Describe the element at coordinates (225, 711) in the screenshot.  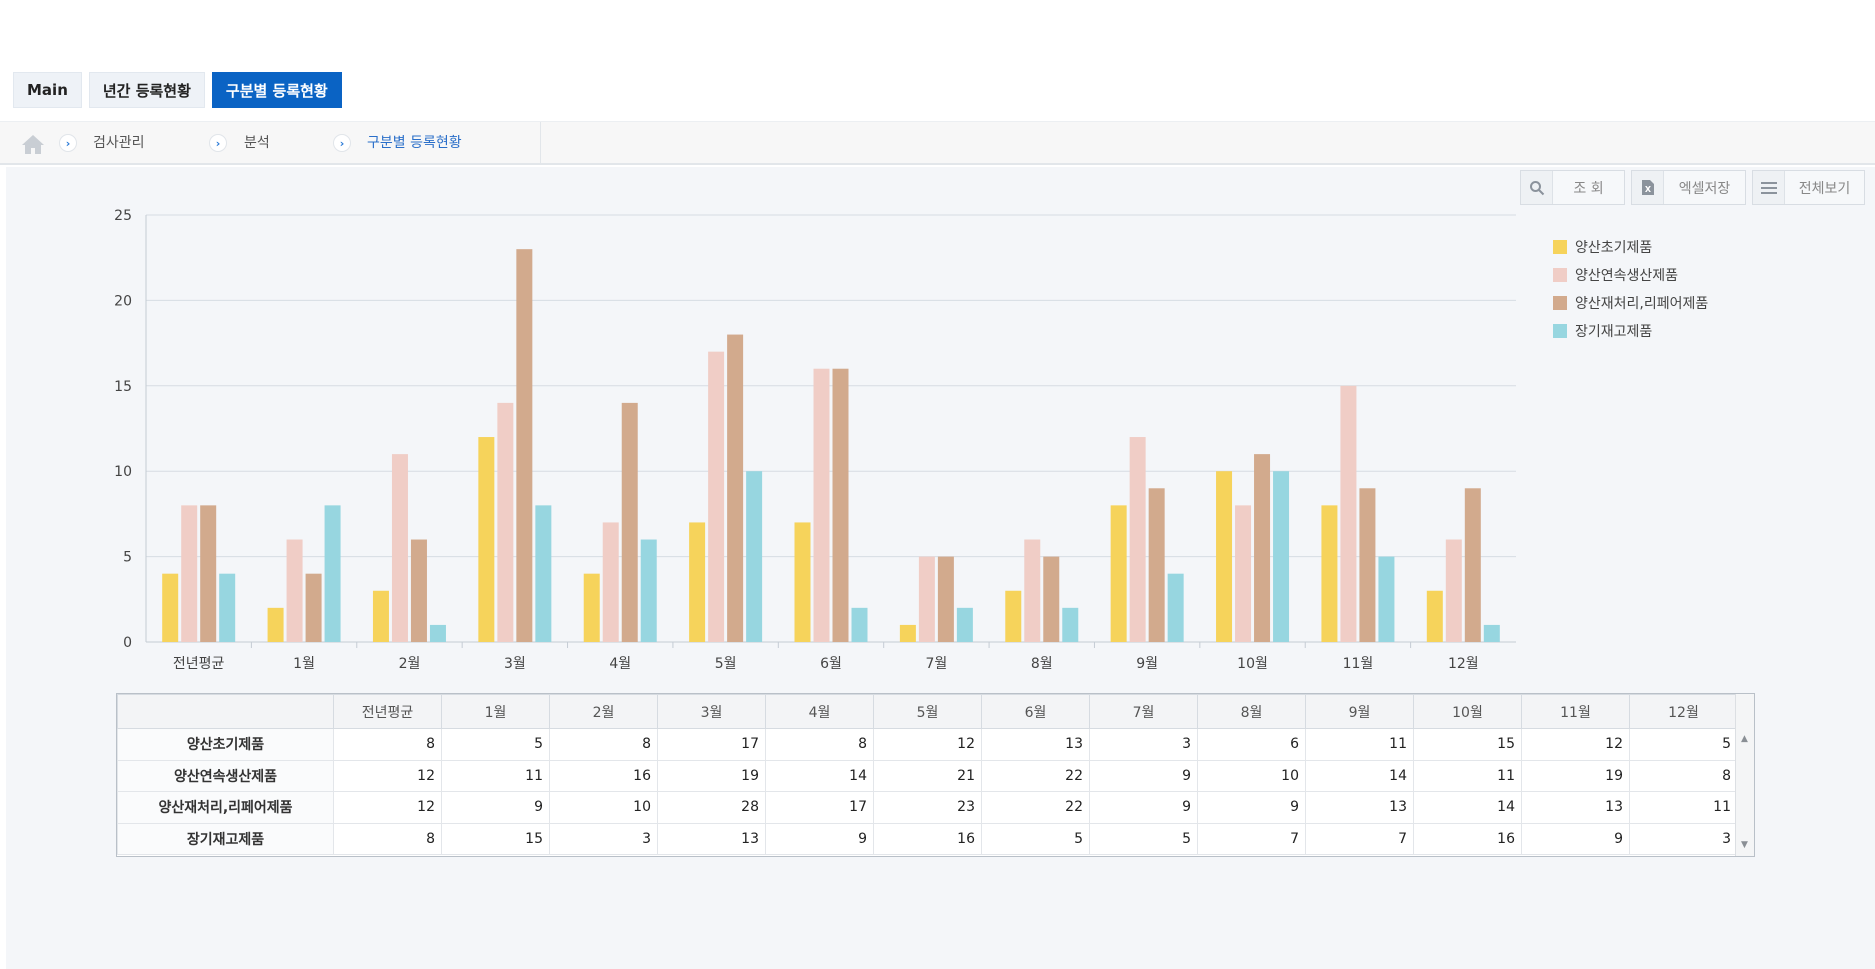
I see `column-header` at that location.